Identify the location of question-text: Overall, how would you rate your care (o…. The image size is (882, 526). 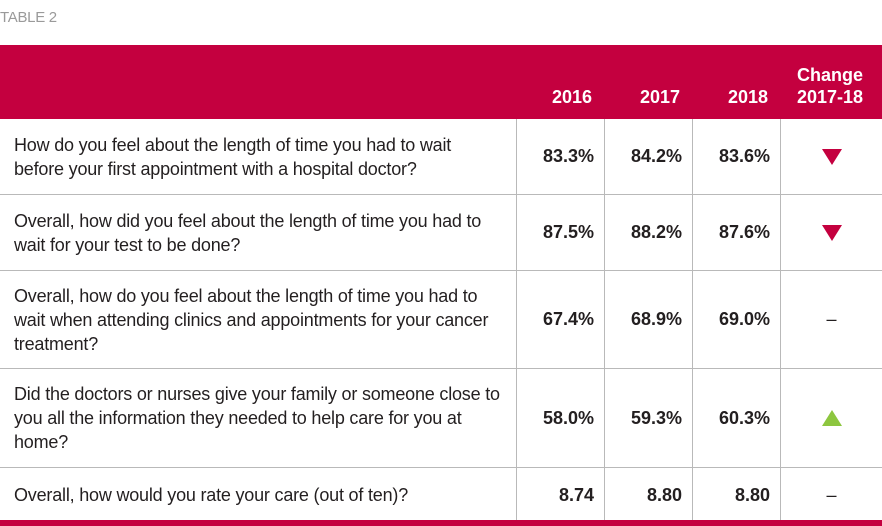
(211, 495).